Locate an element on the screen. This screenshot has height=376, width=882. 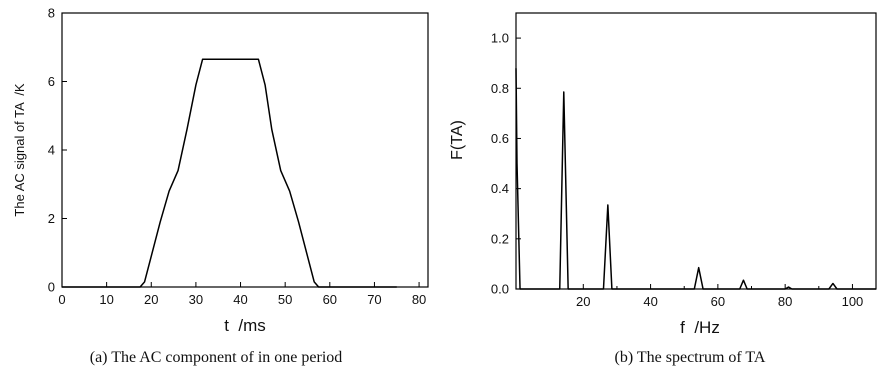
chart-b-caption: (b) The spectrum of TA is located at coordinates (690, 357).